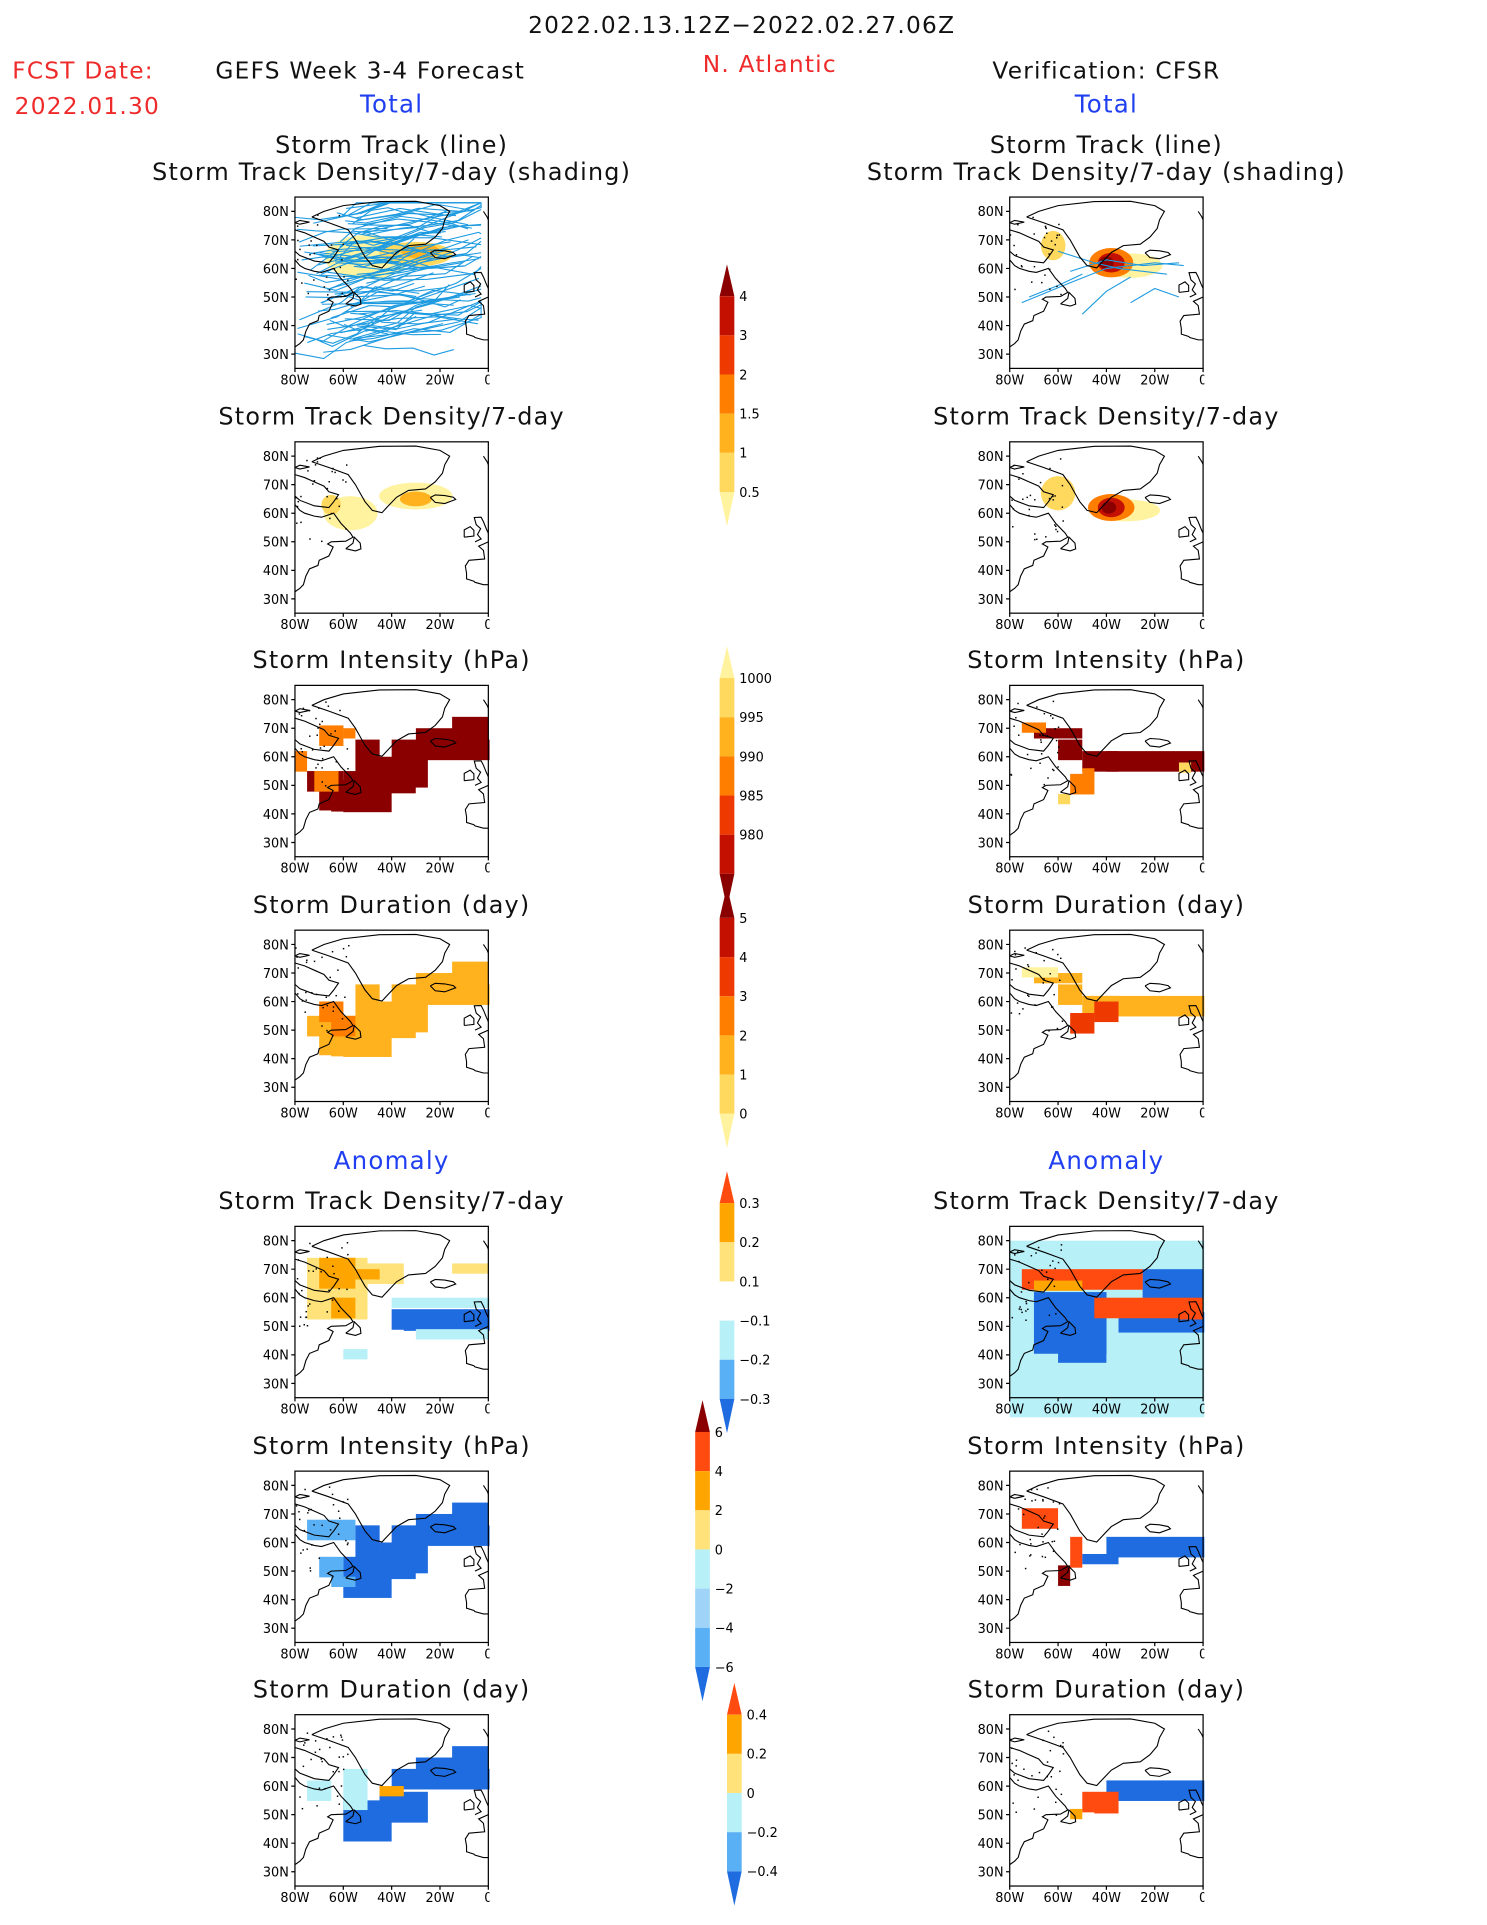 The width and height of the screenshot is (1487, 1925). I want to click on colorbar-svg: 1000 995 990 985 980, so click(745, 777).